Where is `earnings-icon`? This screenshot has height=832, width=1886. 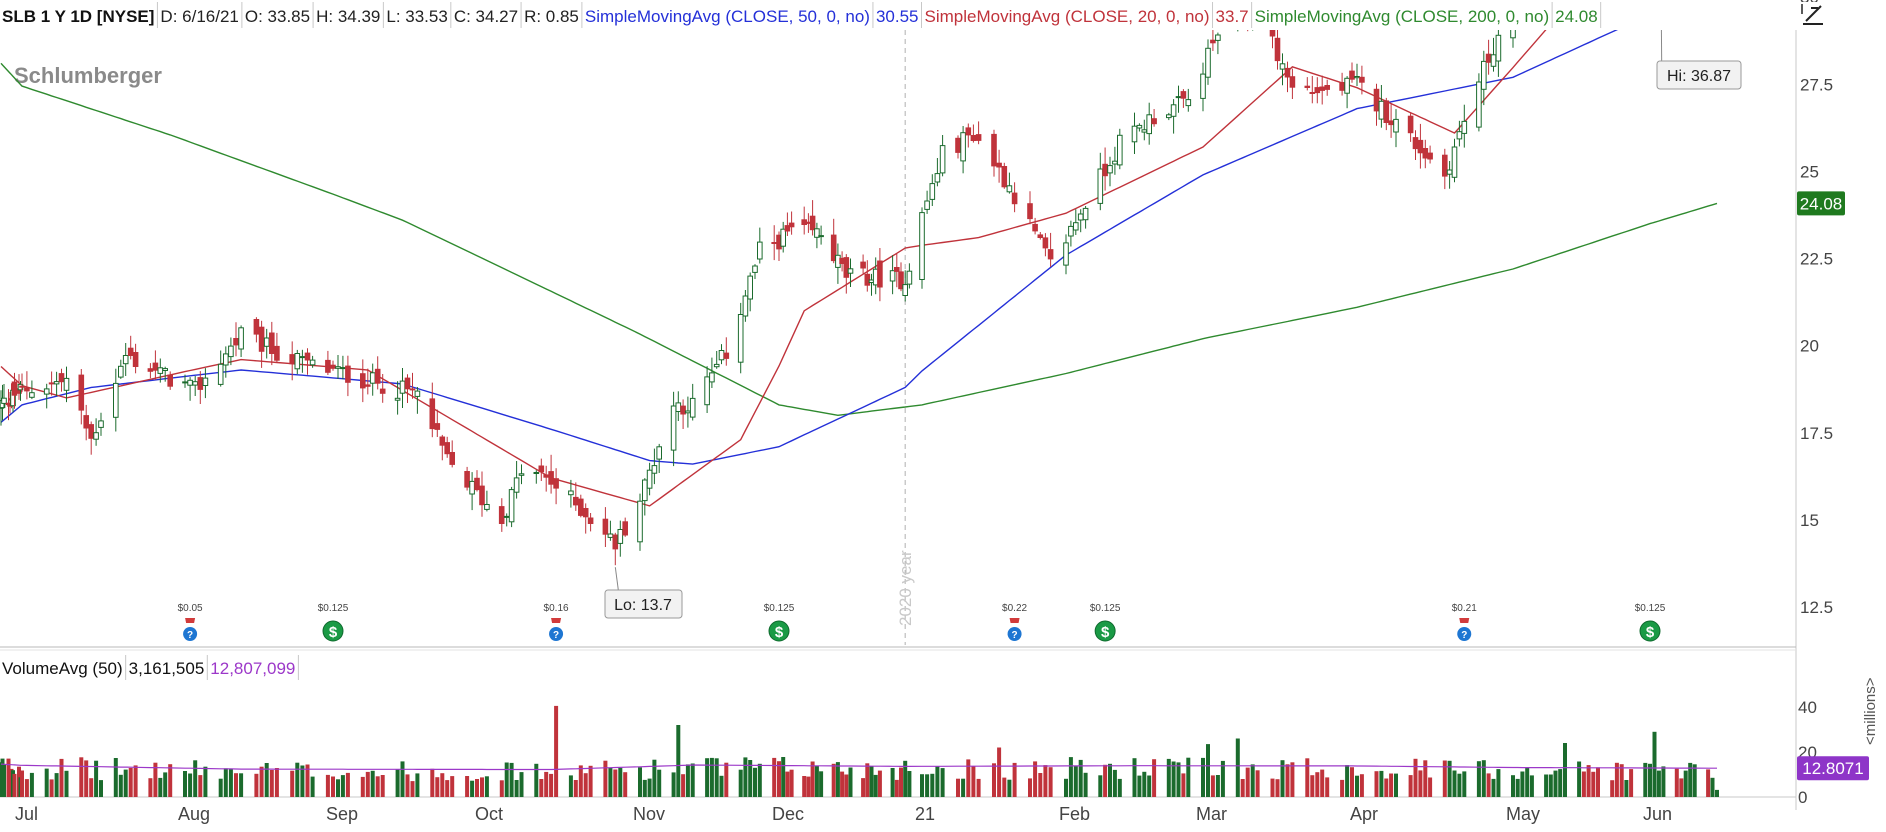
earnings-icon is located at coordinates (556, 634).